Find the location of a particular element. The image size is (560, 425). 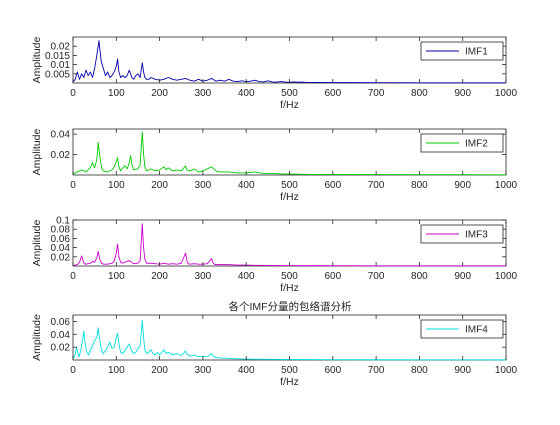

legend: IMF4 is located at coordinates (462, 329).